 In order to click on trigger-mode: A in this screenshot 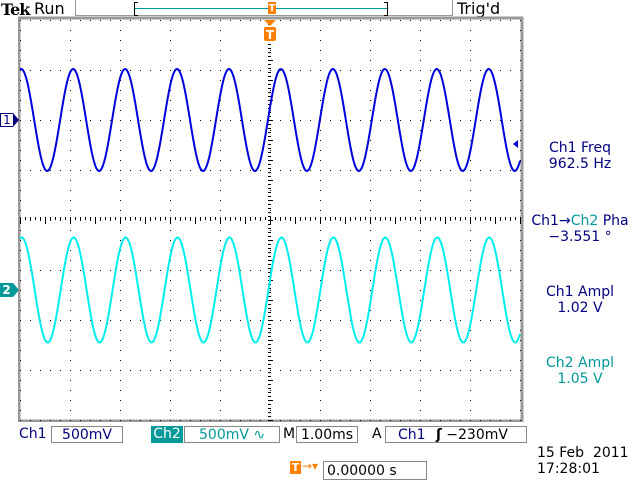, I will do `click(377, 434)`.